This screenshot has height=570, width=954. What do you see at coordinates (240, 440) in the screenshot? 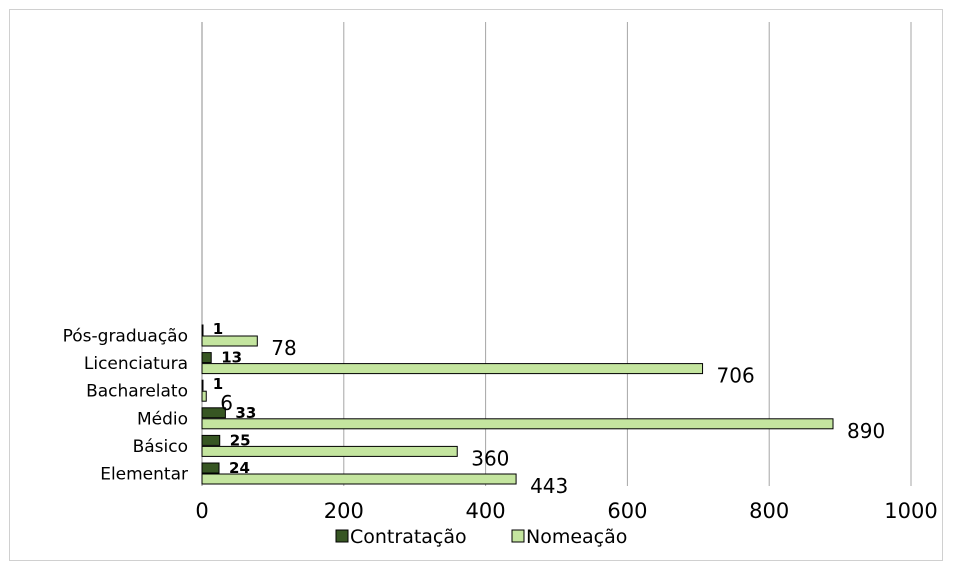
I see `data-label-contratacao: 25` at bounding box center [240, 440].